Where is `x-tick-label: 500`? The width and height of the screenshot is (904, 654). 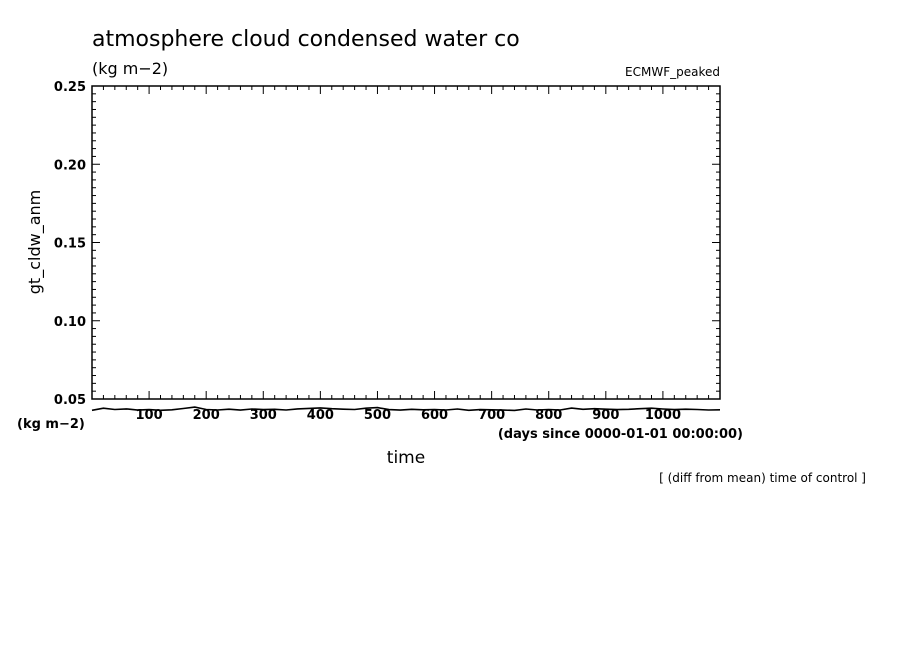
x-tick-label: 500 is located at coordinates (377, 415).